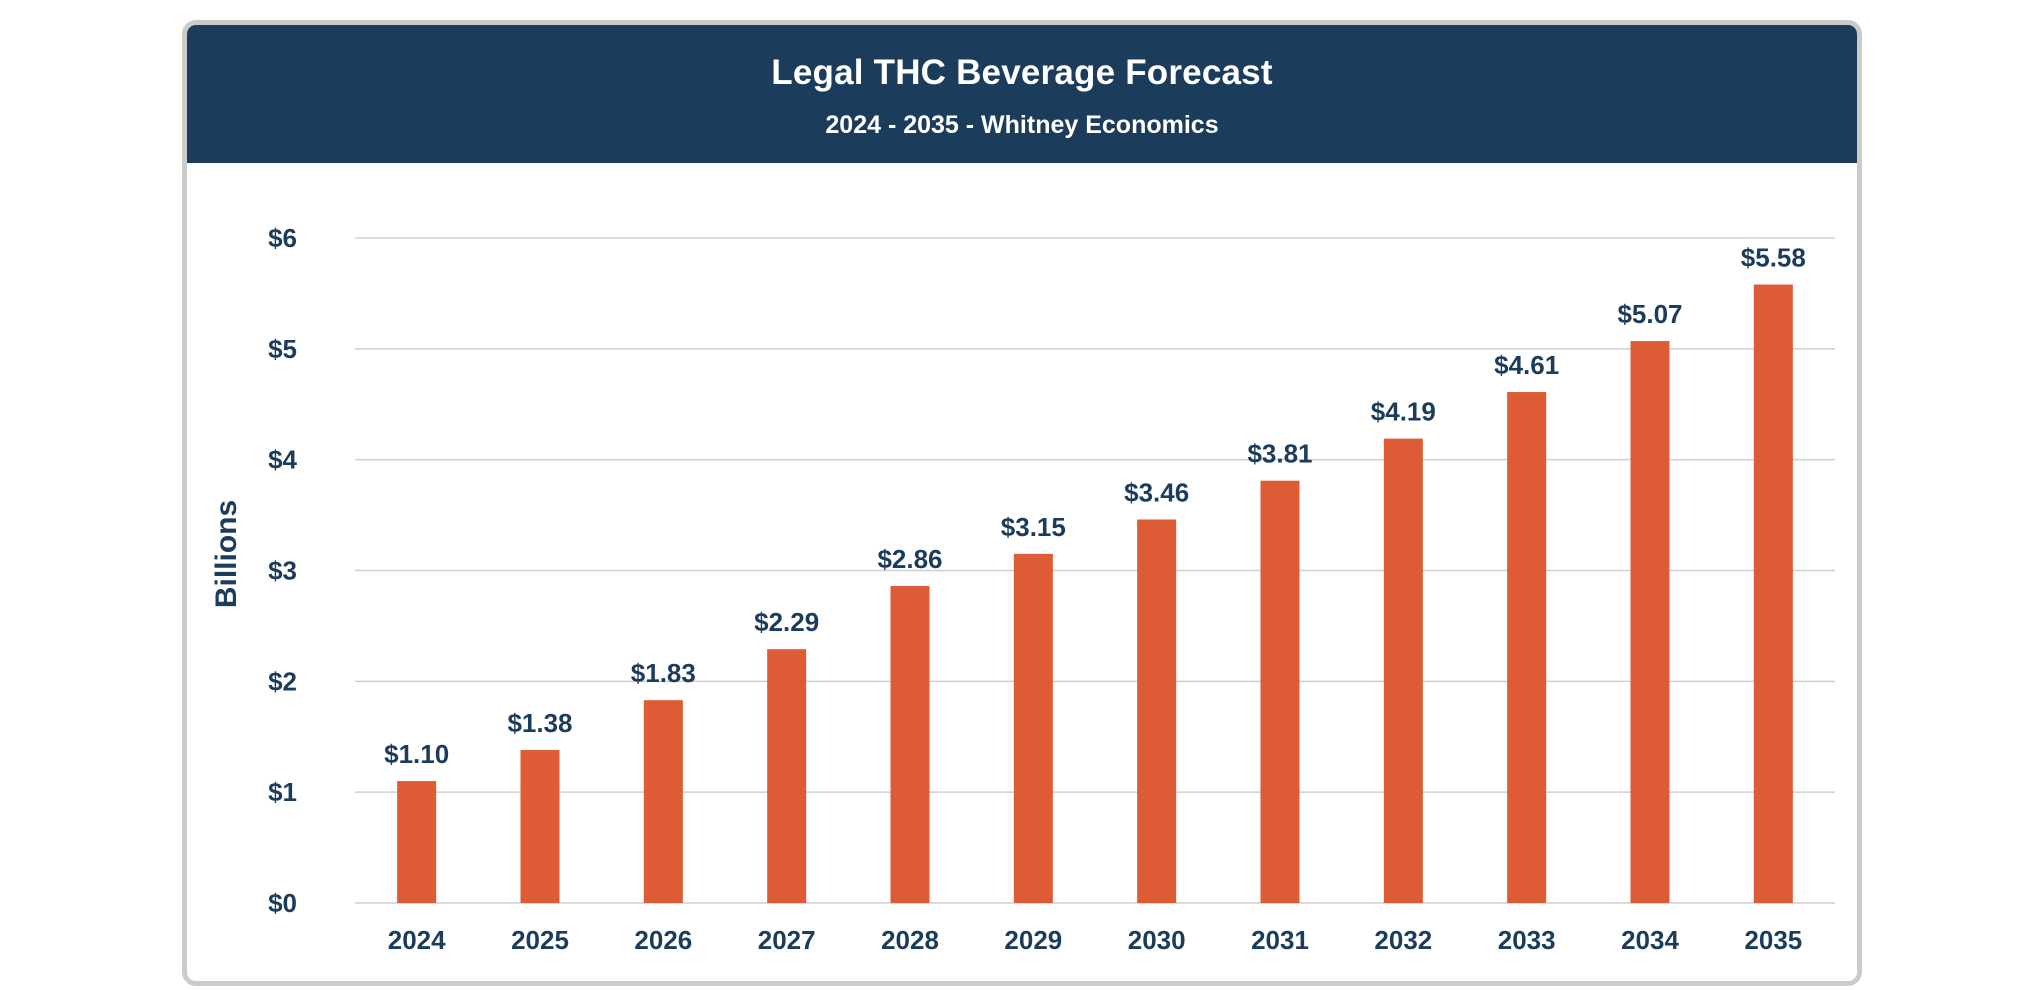 The width and height of the screenshot is (2038, 990). I want to click on y-tick-label: $6, so click(282, 238).